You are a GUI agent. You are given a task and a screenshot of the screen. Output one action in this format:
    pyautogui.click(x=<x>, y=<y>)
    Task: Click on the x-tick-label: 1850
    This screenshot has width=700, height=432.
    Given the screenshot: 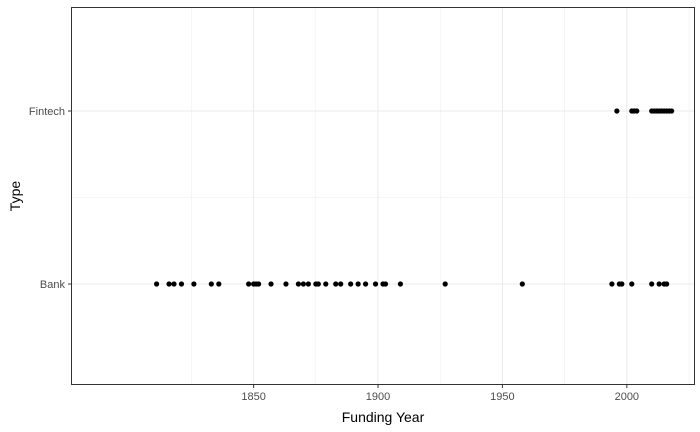 What is the action you would take?
    pyautogui.click(x=253, y=397)
    